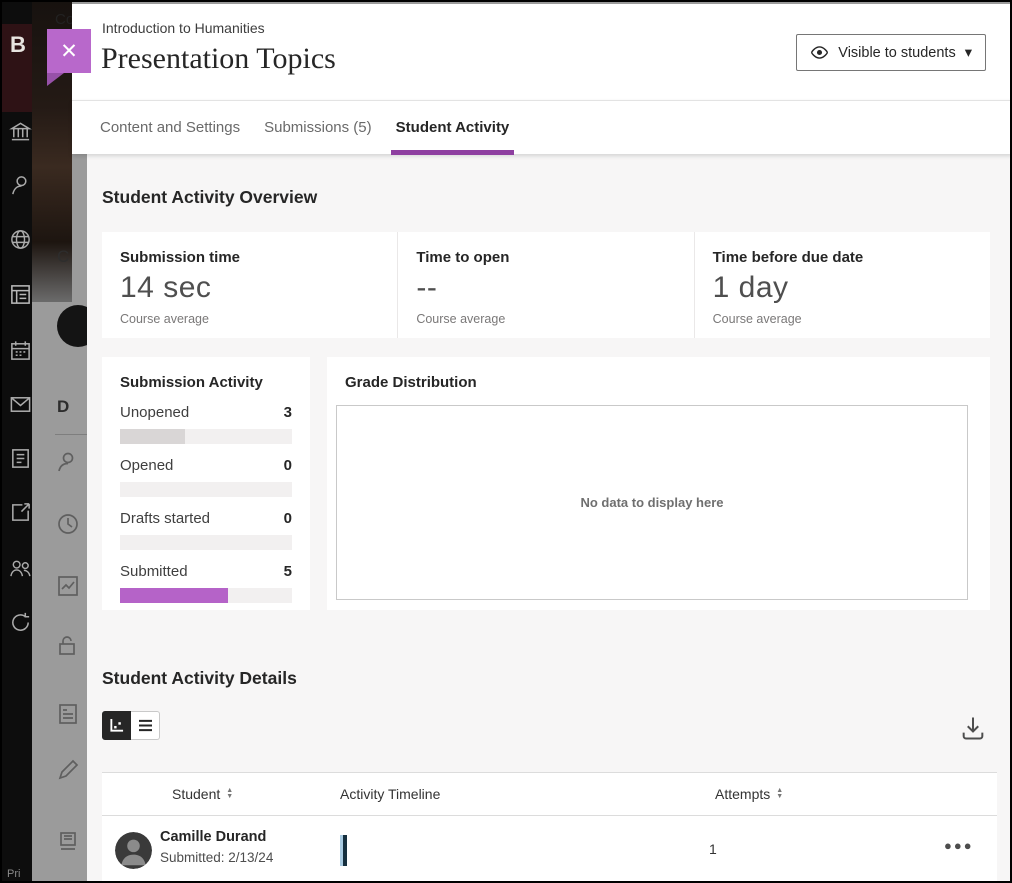 The width and height of the screenshot is (1012, 883). Describe the element at coordinates (154, 571) in the screenshot. I see `row-label: Submitted` at that location.